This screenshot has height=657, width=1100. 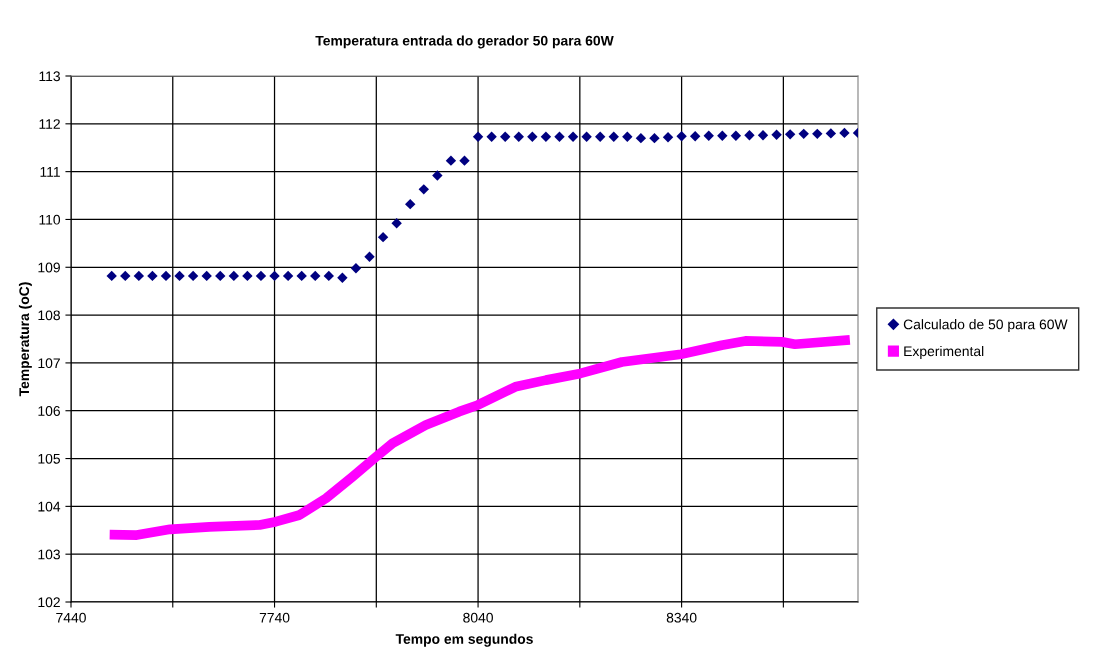 What do you see at coordinates (49, 124) in the screenshot?
I see `y-tick-label: 112` at bounding box center [49, 124].